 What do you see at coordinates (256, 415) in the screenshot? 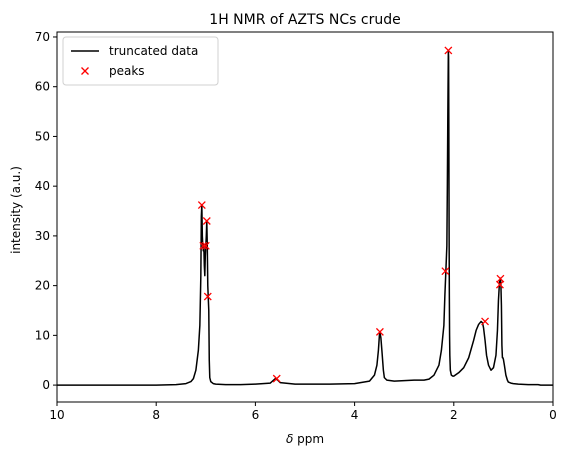
I see `x-tick-label: 6` at bounding box center [256, 415].